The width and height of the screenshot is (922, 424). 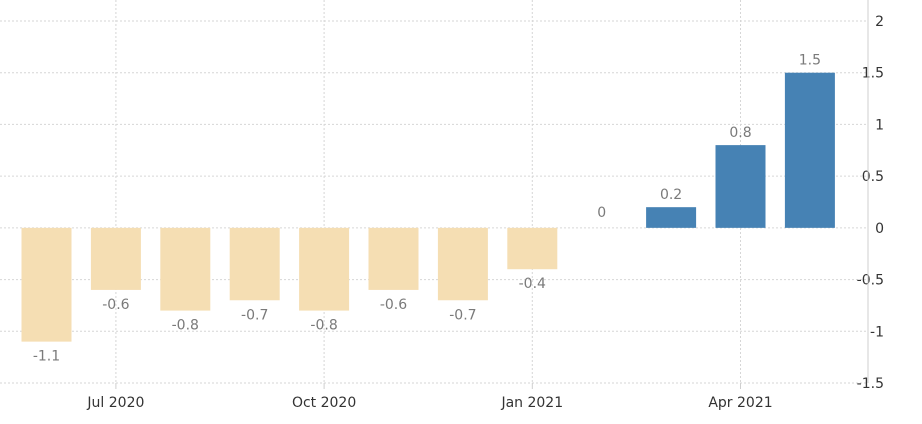 What do you see at coordinates (879, 125) in the screenshot?
I see `y-tick-label: 1` at bounding box center [879, 125].